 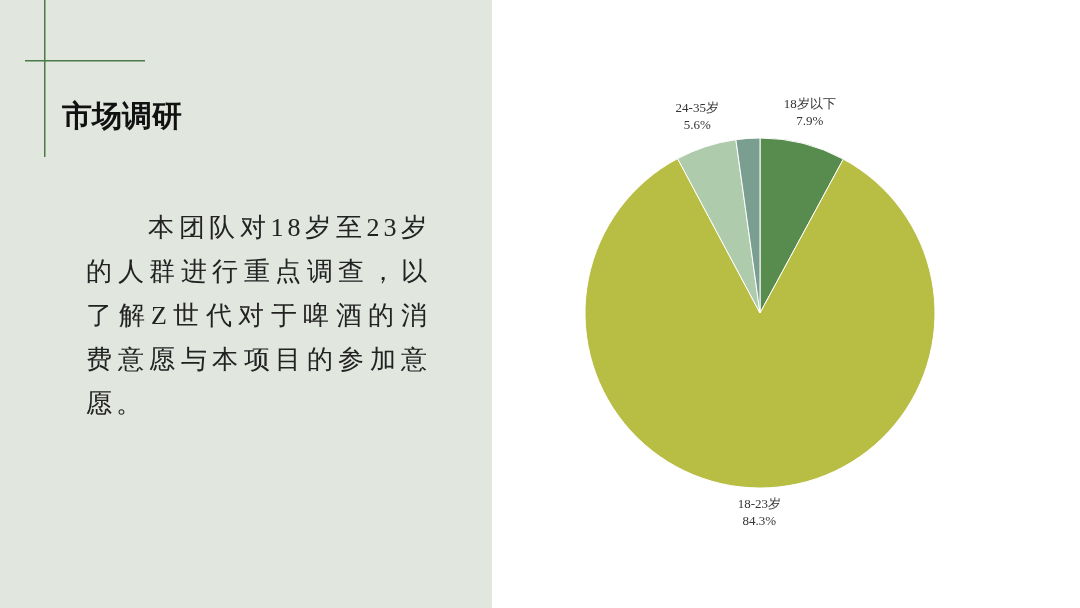 I want to click on text: 本团队对18岁至23岁的人群进行重点调查，以了解Z世代对于啤酒的消费意愿与本项目的参加意愿。, so click(x=258, y=316).